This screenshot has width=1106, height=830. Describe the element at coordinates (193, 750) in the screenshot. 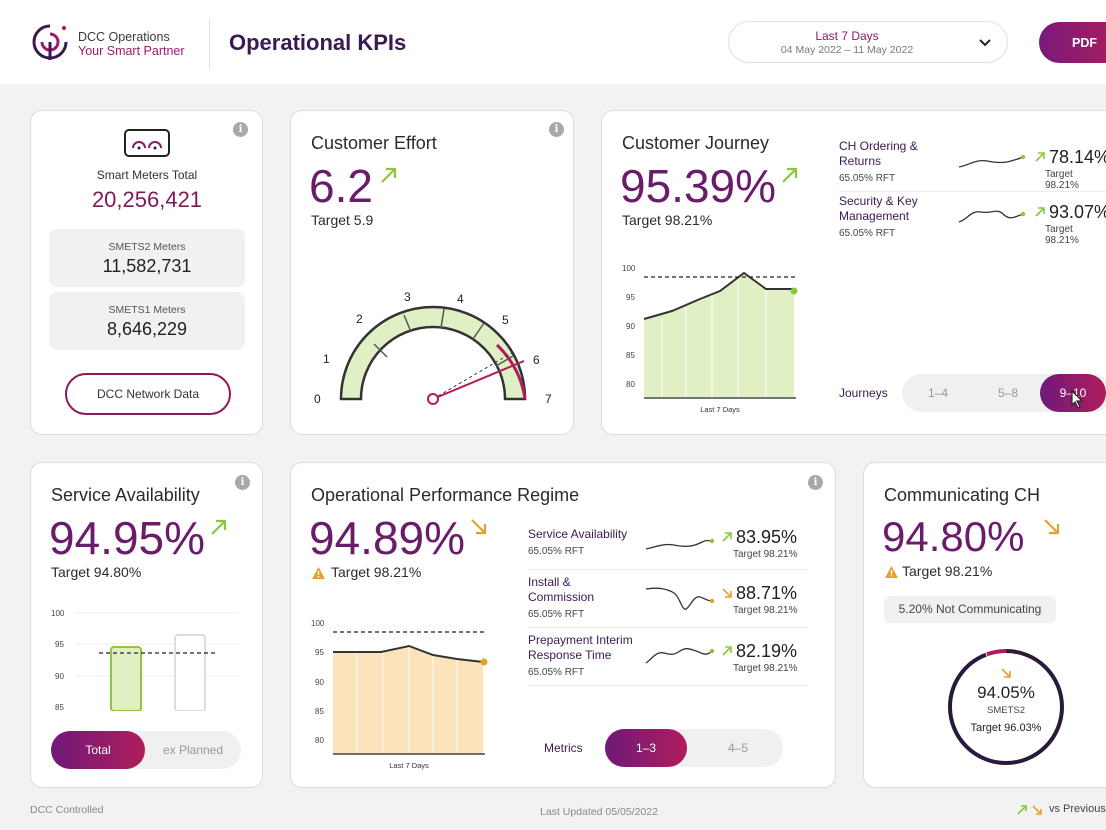

I see `toggle-ex-planned: ex Planned` at that location.